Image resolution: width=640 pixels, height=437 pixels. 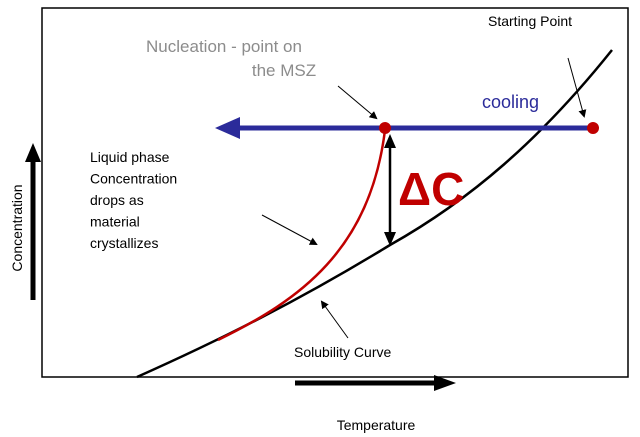 I want to click on y-axis-label: Concentration, so click(x=17, y=227).